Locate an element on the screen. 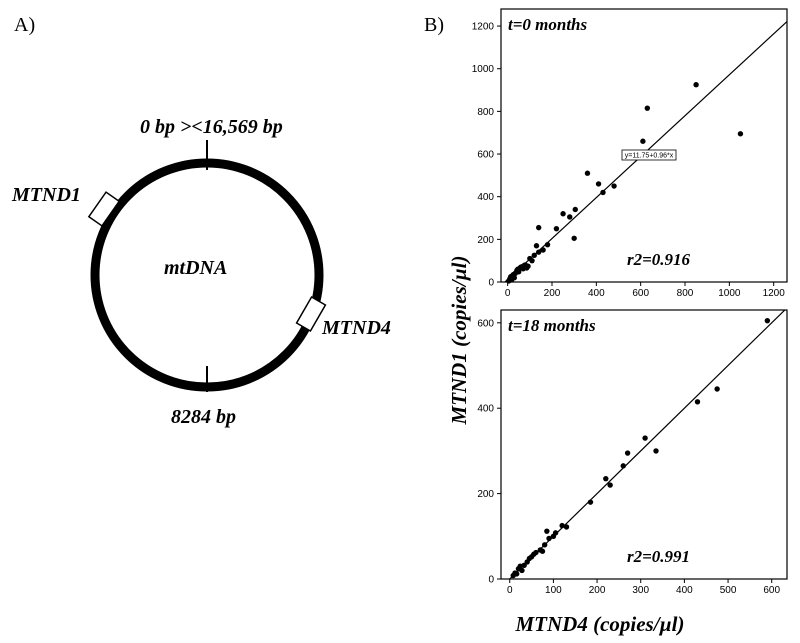 This screenshot has height=643, width=800. y-tick-label: 1000 is located at coordinates (483, 69).